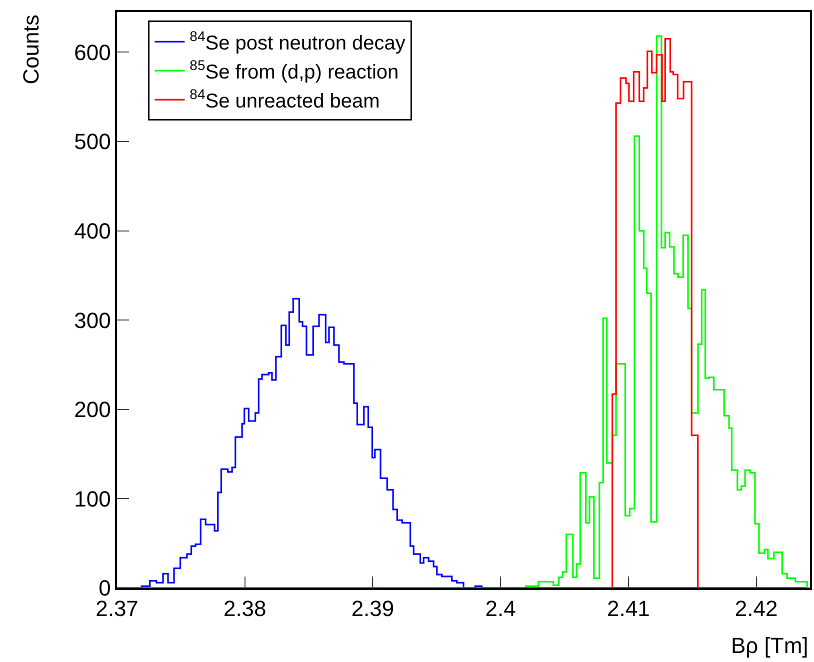  Describe the element at coordinates (628, 609) in the screenshot. I see `x-tick-label: 2.41` at that location.